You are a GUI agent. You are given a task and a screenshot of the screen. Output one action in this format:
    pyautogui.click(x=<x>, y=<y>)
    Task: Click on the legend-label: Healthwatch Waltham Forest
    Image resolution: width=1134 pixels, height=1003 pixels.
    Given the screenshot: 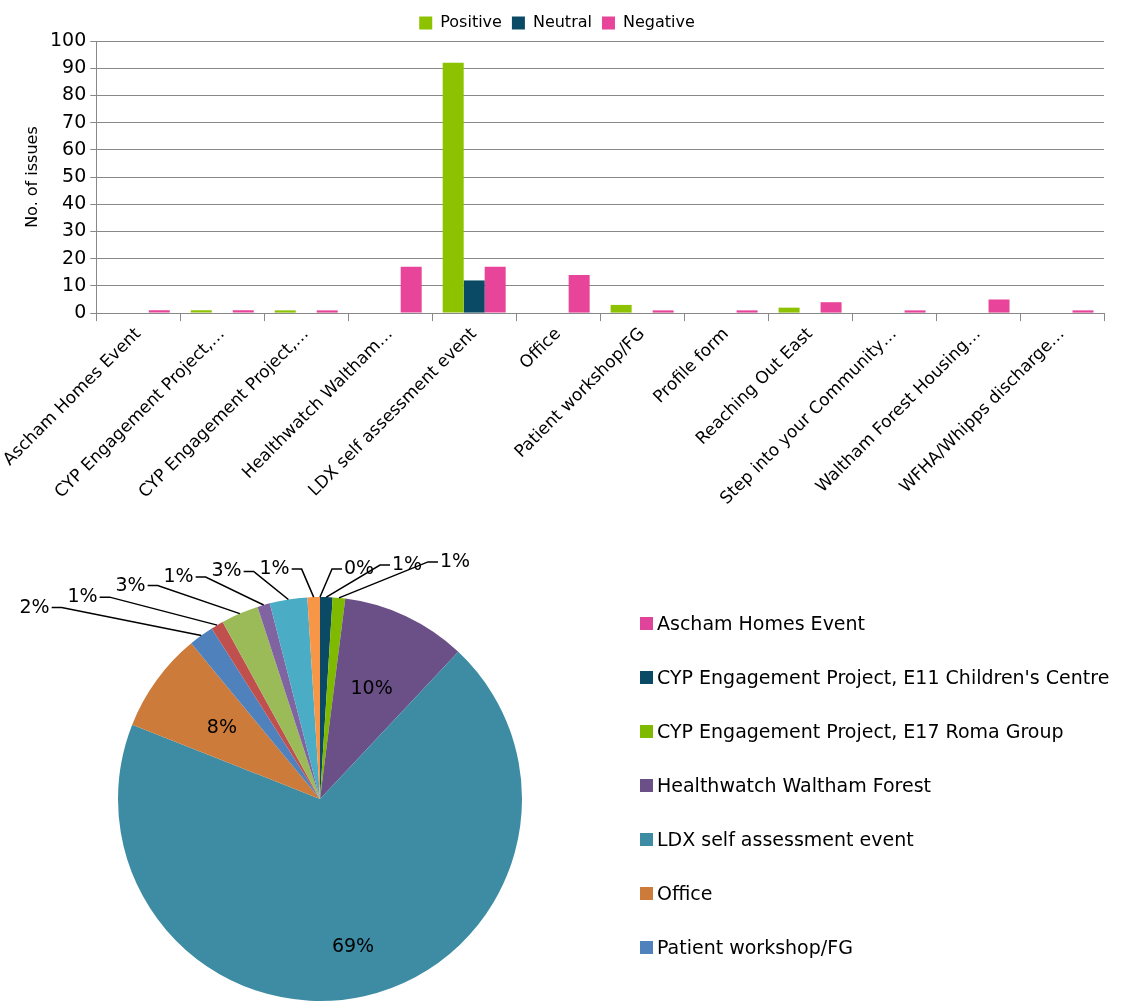 What is the action you would take?
    pyautogui.click(x=794, y=785)
    